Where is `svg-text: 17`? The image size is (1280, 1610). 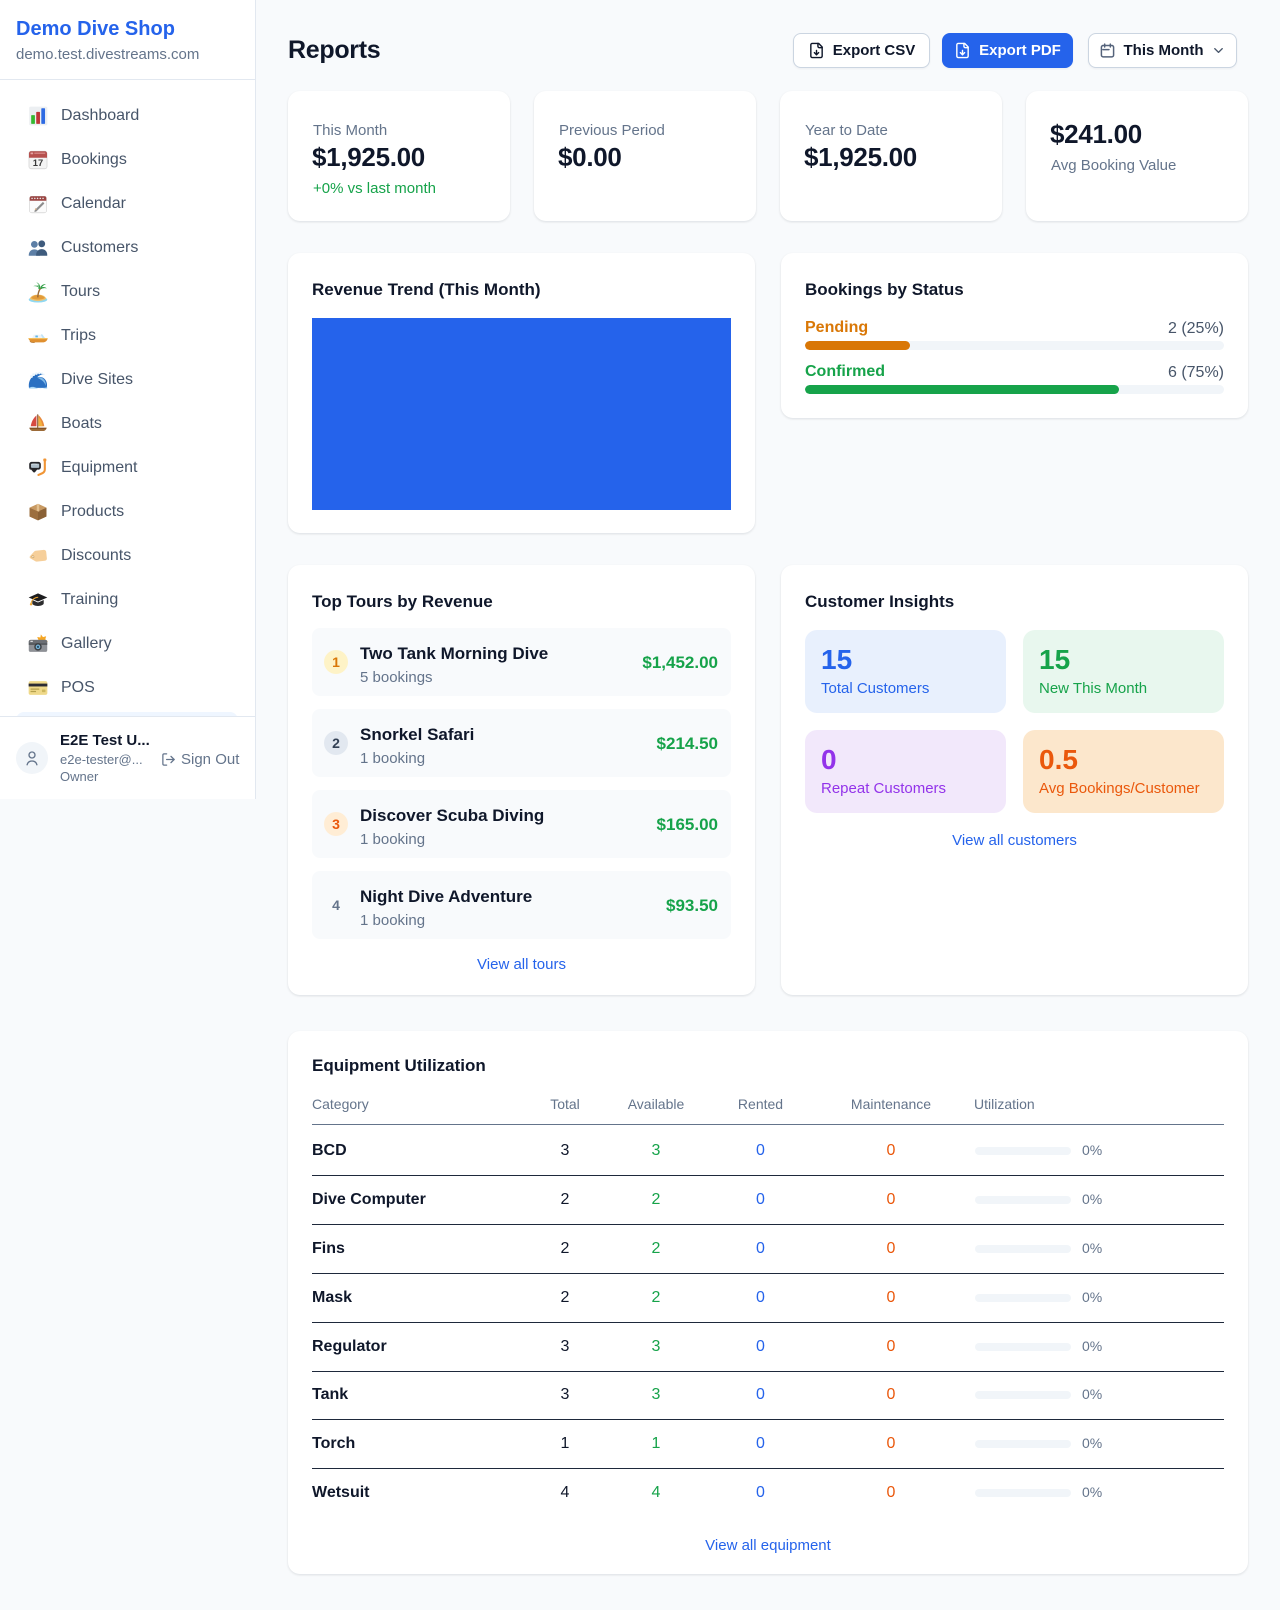
svg-text: 17 is located at coordinates (38, 163).